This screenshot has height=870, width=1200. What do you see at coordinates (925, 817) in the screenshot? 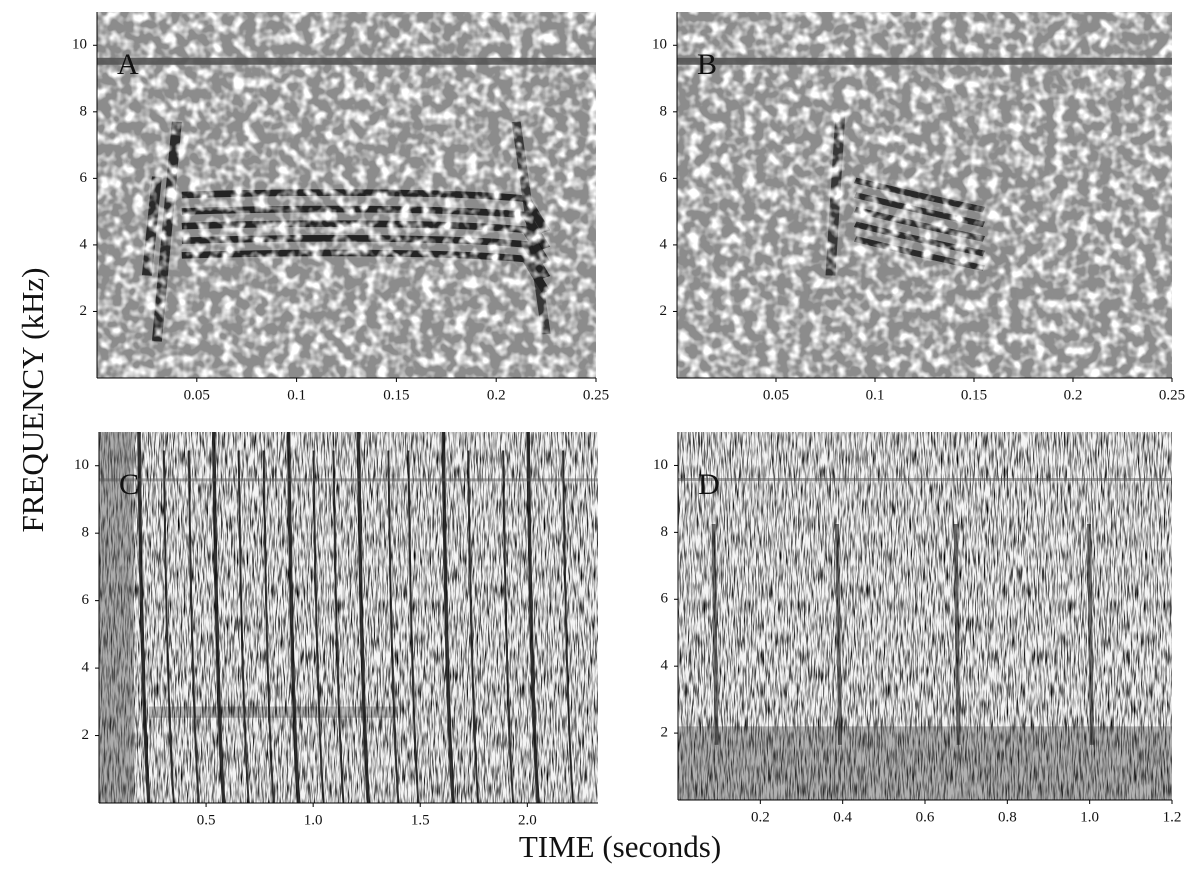
I see `x-tick-label: 0.6` at bounding box center [925, 817].